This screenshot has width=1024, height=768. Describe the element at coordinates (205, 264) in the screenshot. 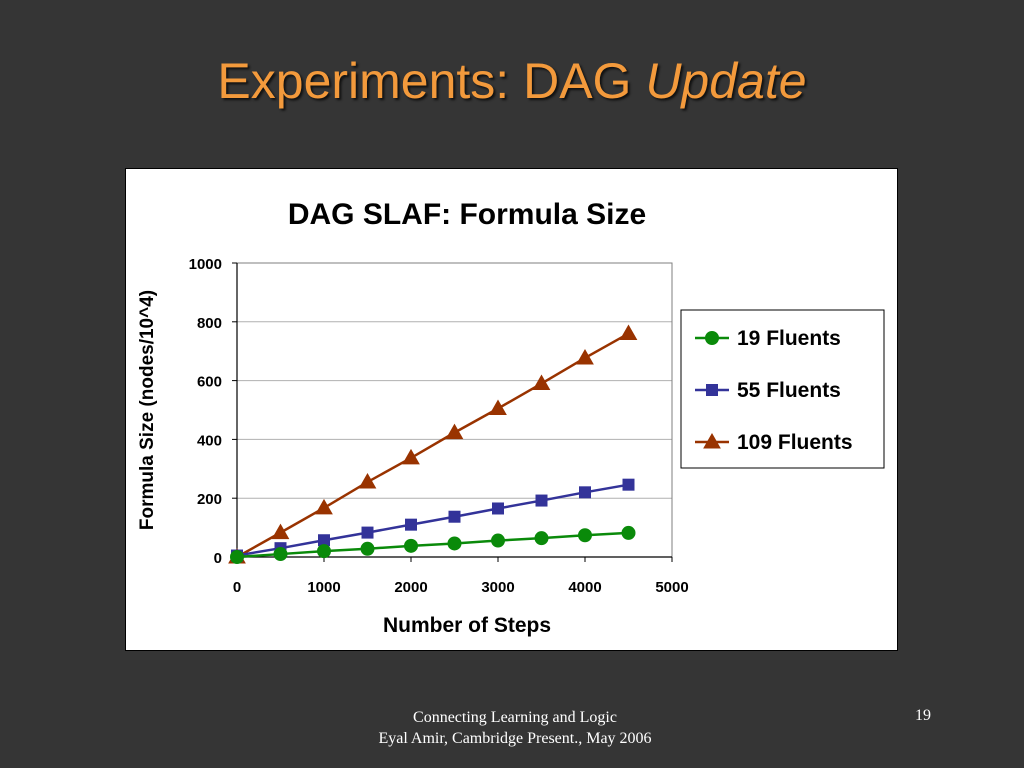

I see `y-tick-label: 1000` at that location.